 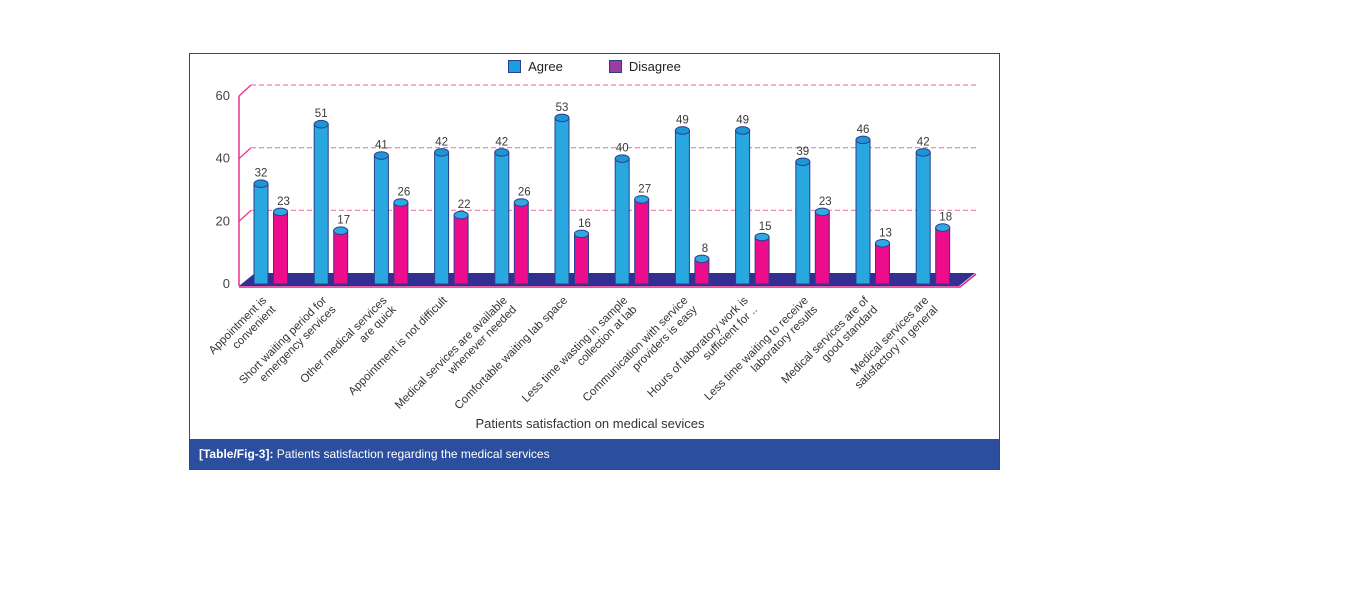 I want to click on bar-value-label: 41, so click(x=381, y=146).